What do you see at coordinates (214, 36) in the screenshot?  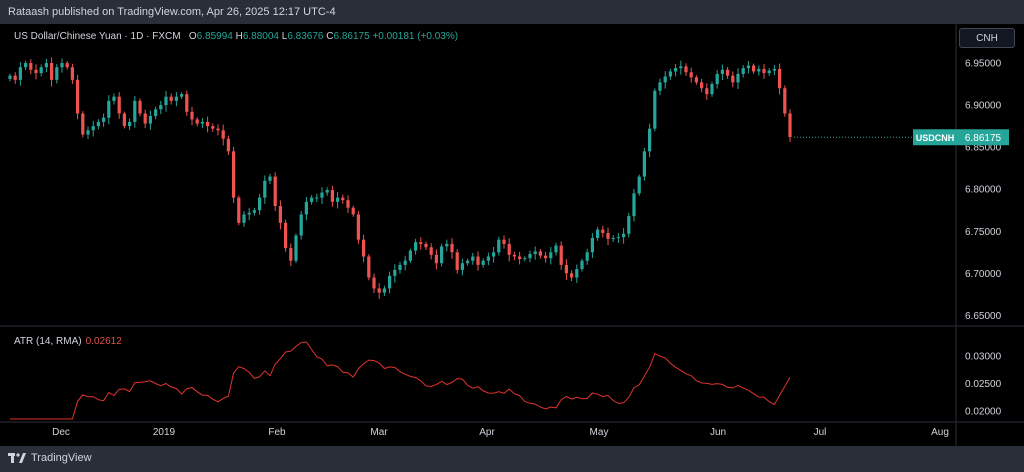 I see `open-value: 6.85994` at bounding box center [214, 36].